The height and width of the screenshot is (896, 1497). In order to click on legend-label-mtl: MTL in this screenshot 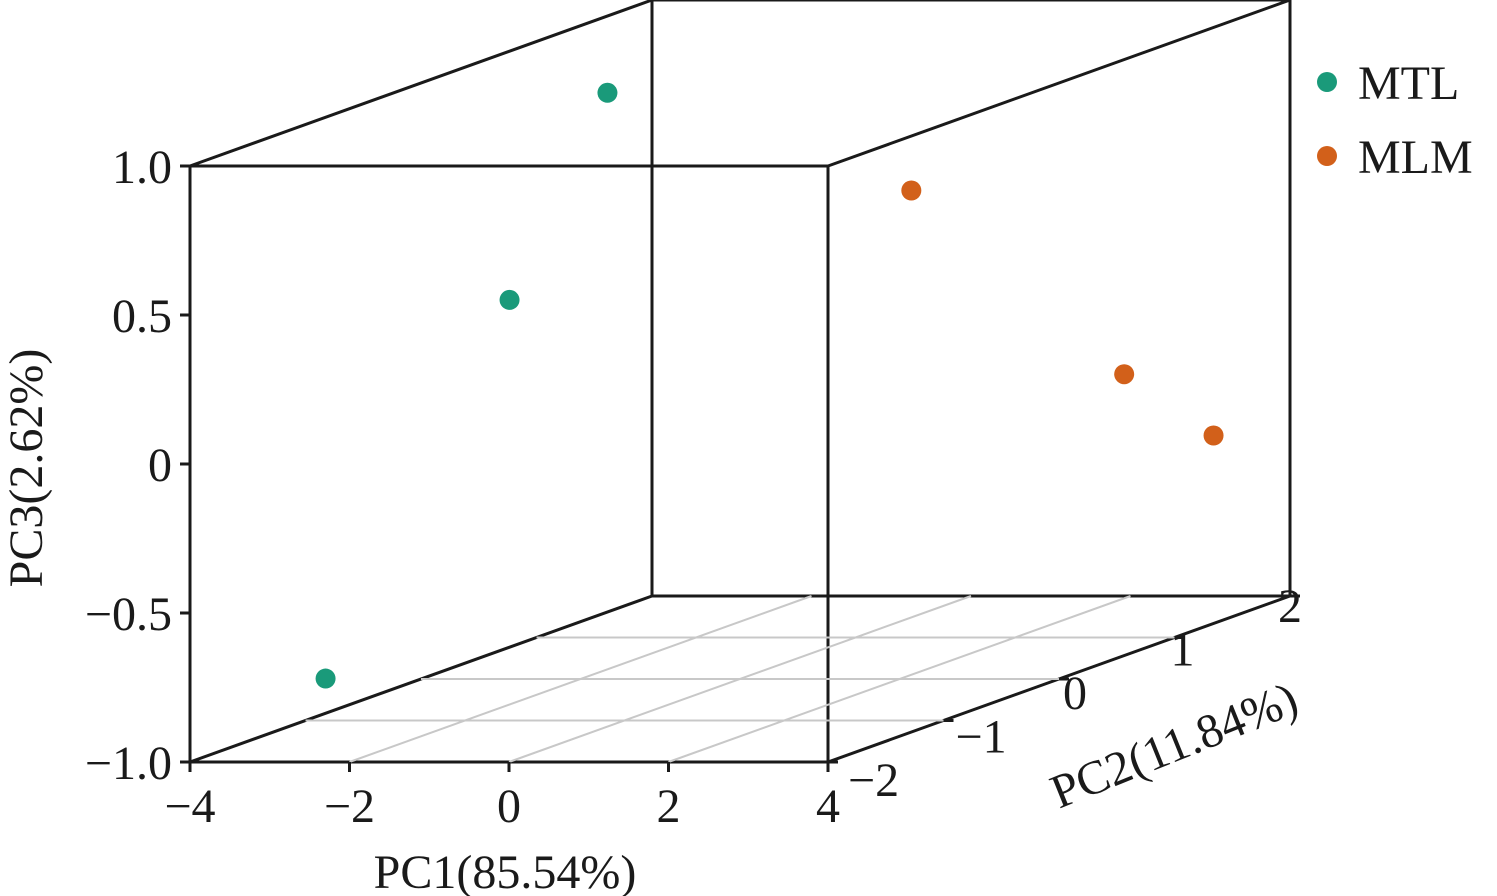, I will do `click(1408, 83)`.